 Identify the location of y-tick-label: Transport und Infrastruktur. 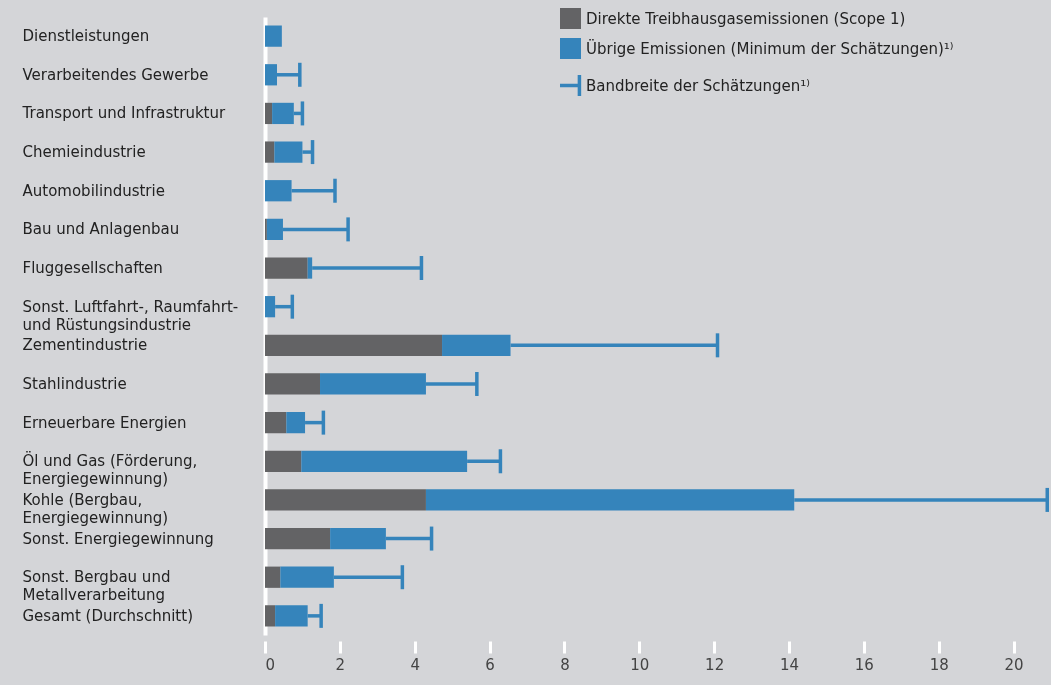
(123, 113).